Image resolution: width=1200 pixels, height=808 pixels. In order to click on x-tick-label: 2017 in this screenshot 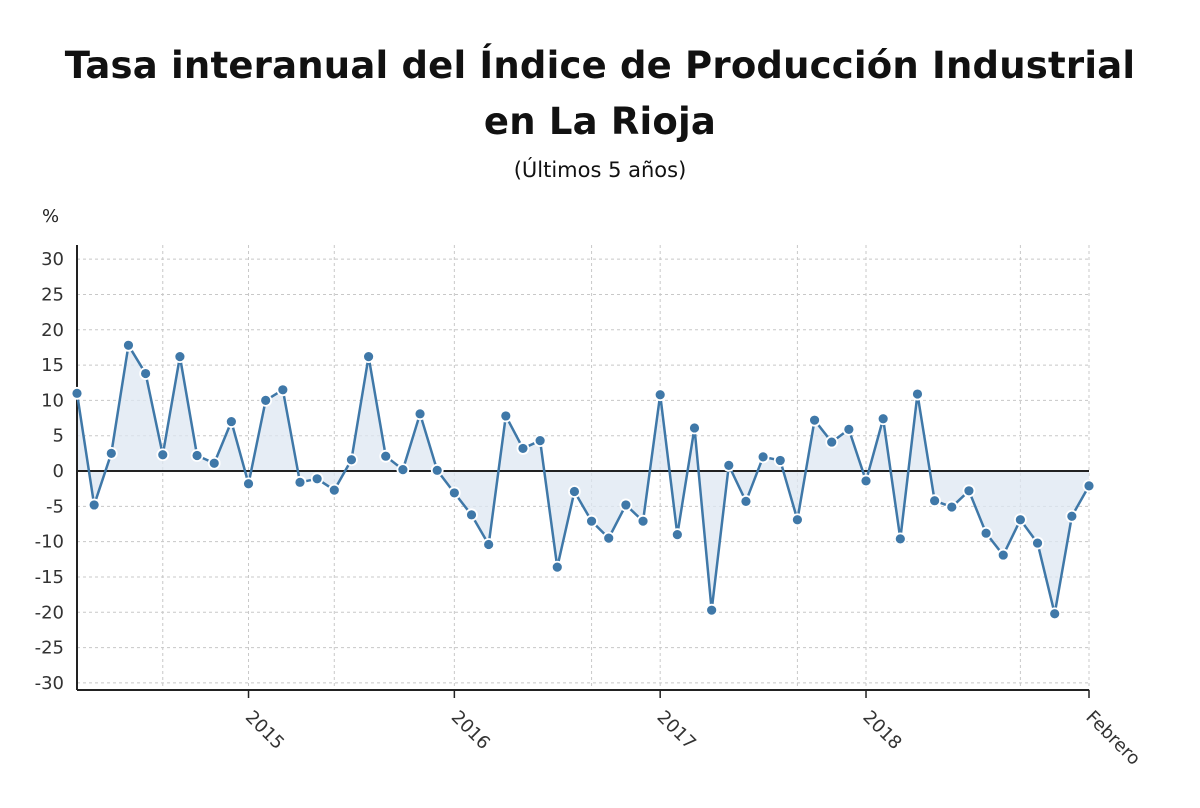, I will do `click(676, 730)`.